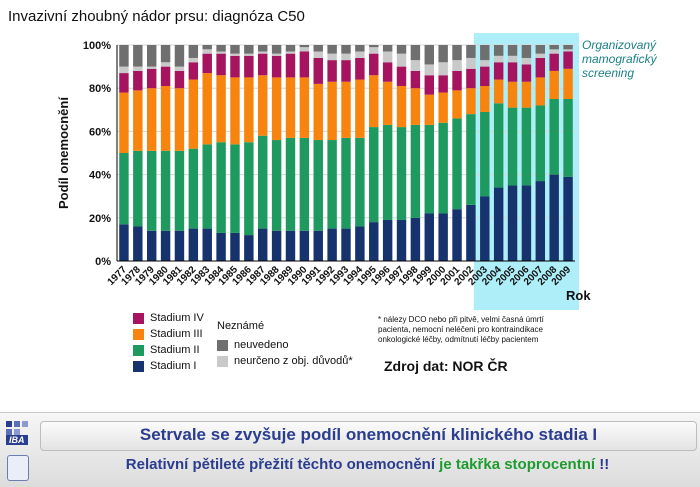 The image size is (700, 487). Describe the element at coordinates (443, 237) in the screenshot. I see `bar-segment-stadium_i-2000` at that location.